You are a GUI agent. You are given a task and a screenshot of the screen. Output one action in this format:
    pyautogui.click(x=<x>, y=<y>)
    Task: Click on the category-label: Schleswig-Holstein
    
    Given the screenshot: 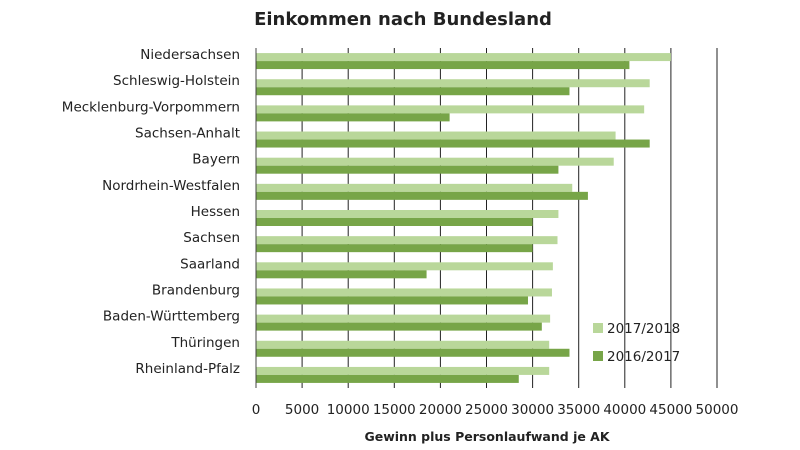 What is the action you would take?
    pyautogui.click(x=176, y=81)
    